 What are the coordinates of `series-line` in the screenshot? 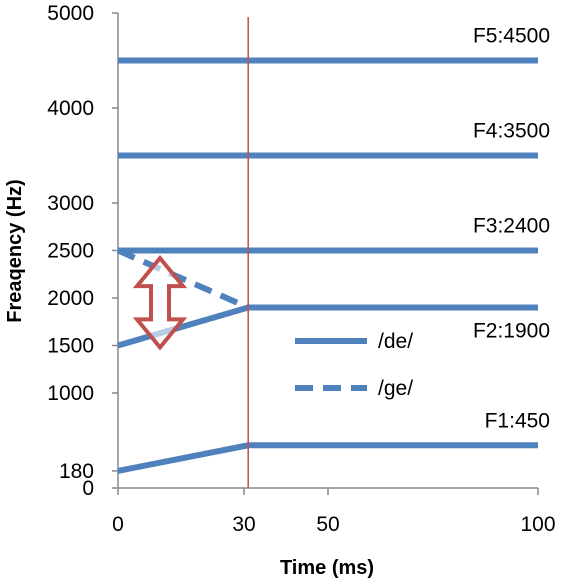 It's located at (183, 279).